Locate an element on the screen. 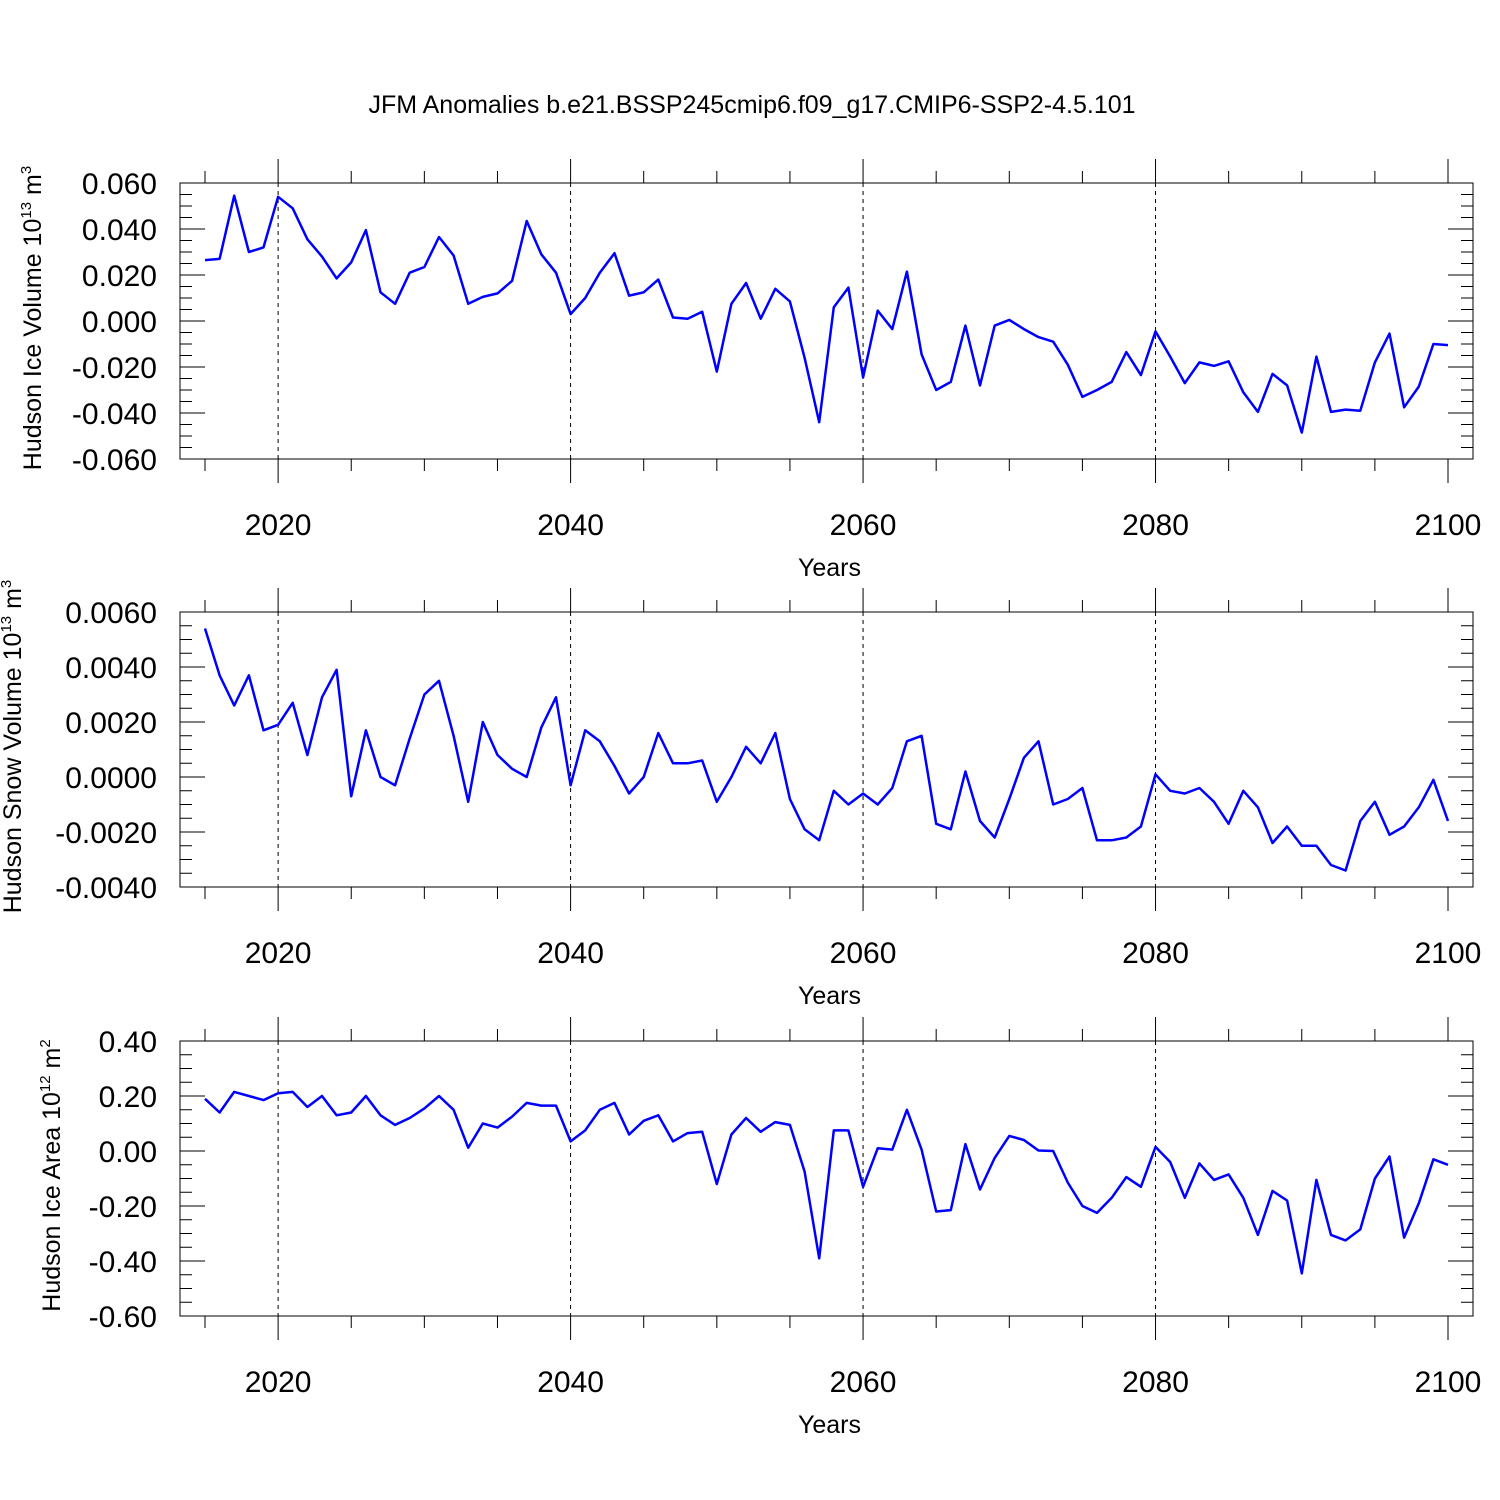 This screenshot has height=1500, width=1500. y-tick-label: -0.0020 is located at coordinates (106, 833).